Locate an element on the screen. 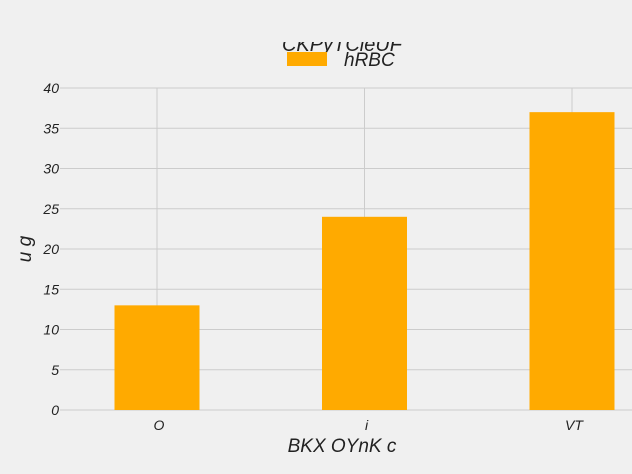 The image size is (632, 474). y-tick-label: 5 is located at coordinates (55, 370).